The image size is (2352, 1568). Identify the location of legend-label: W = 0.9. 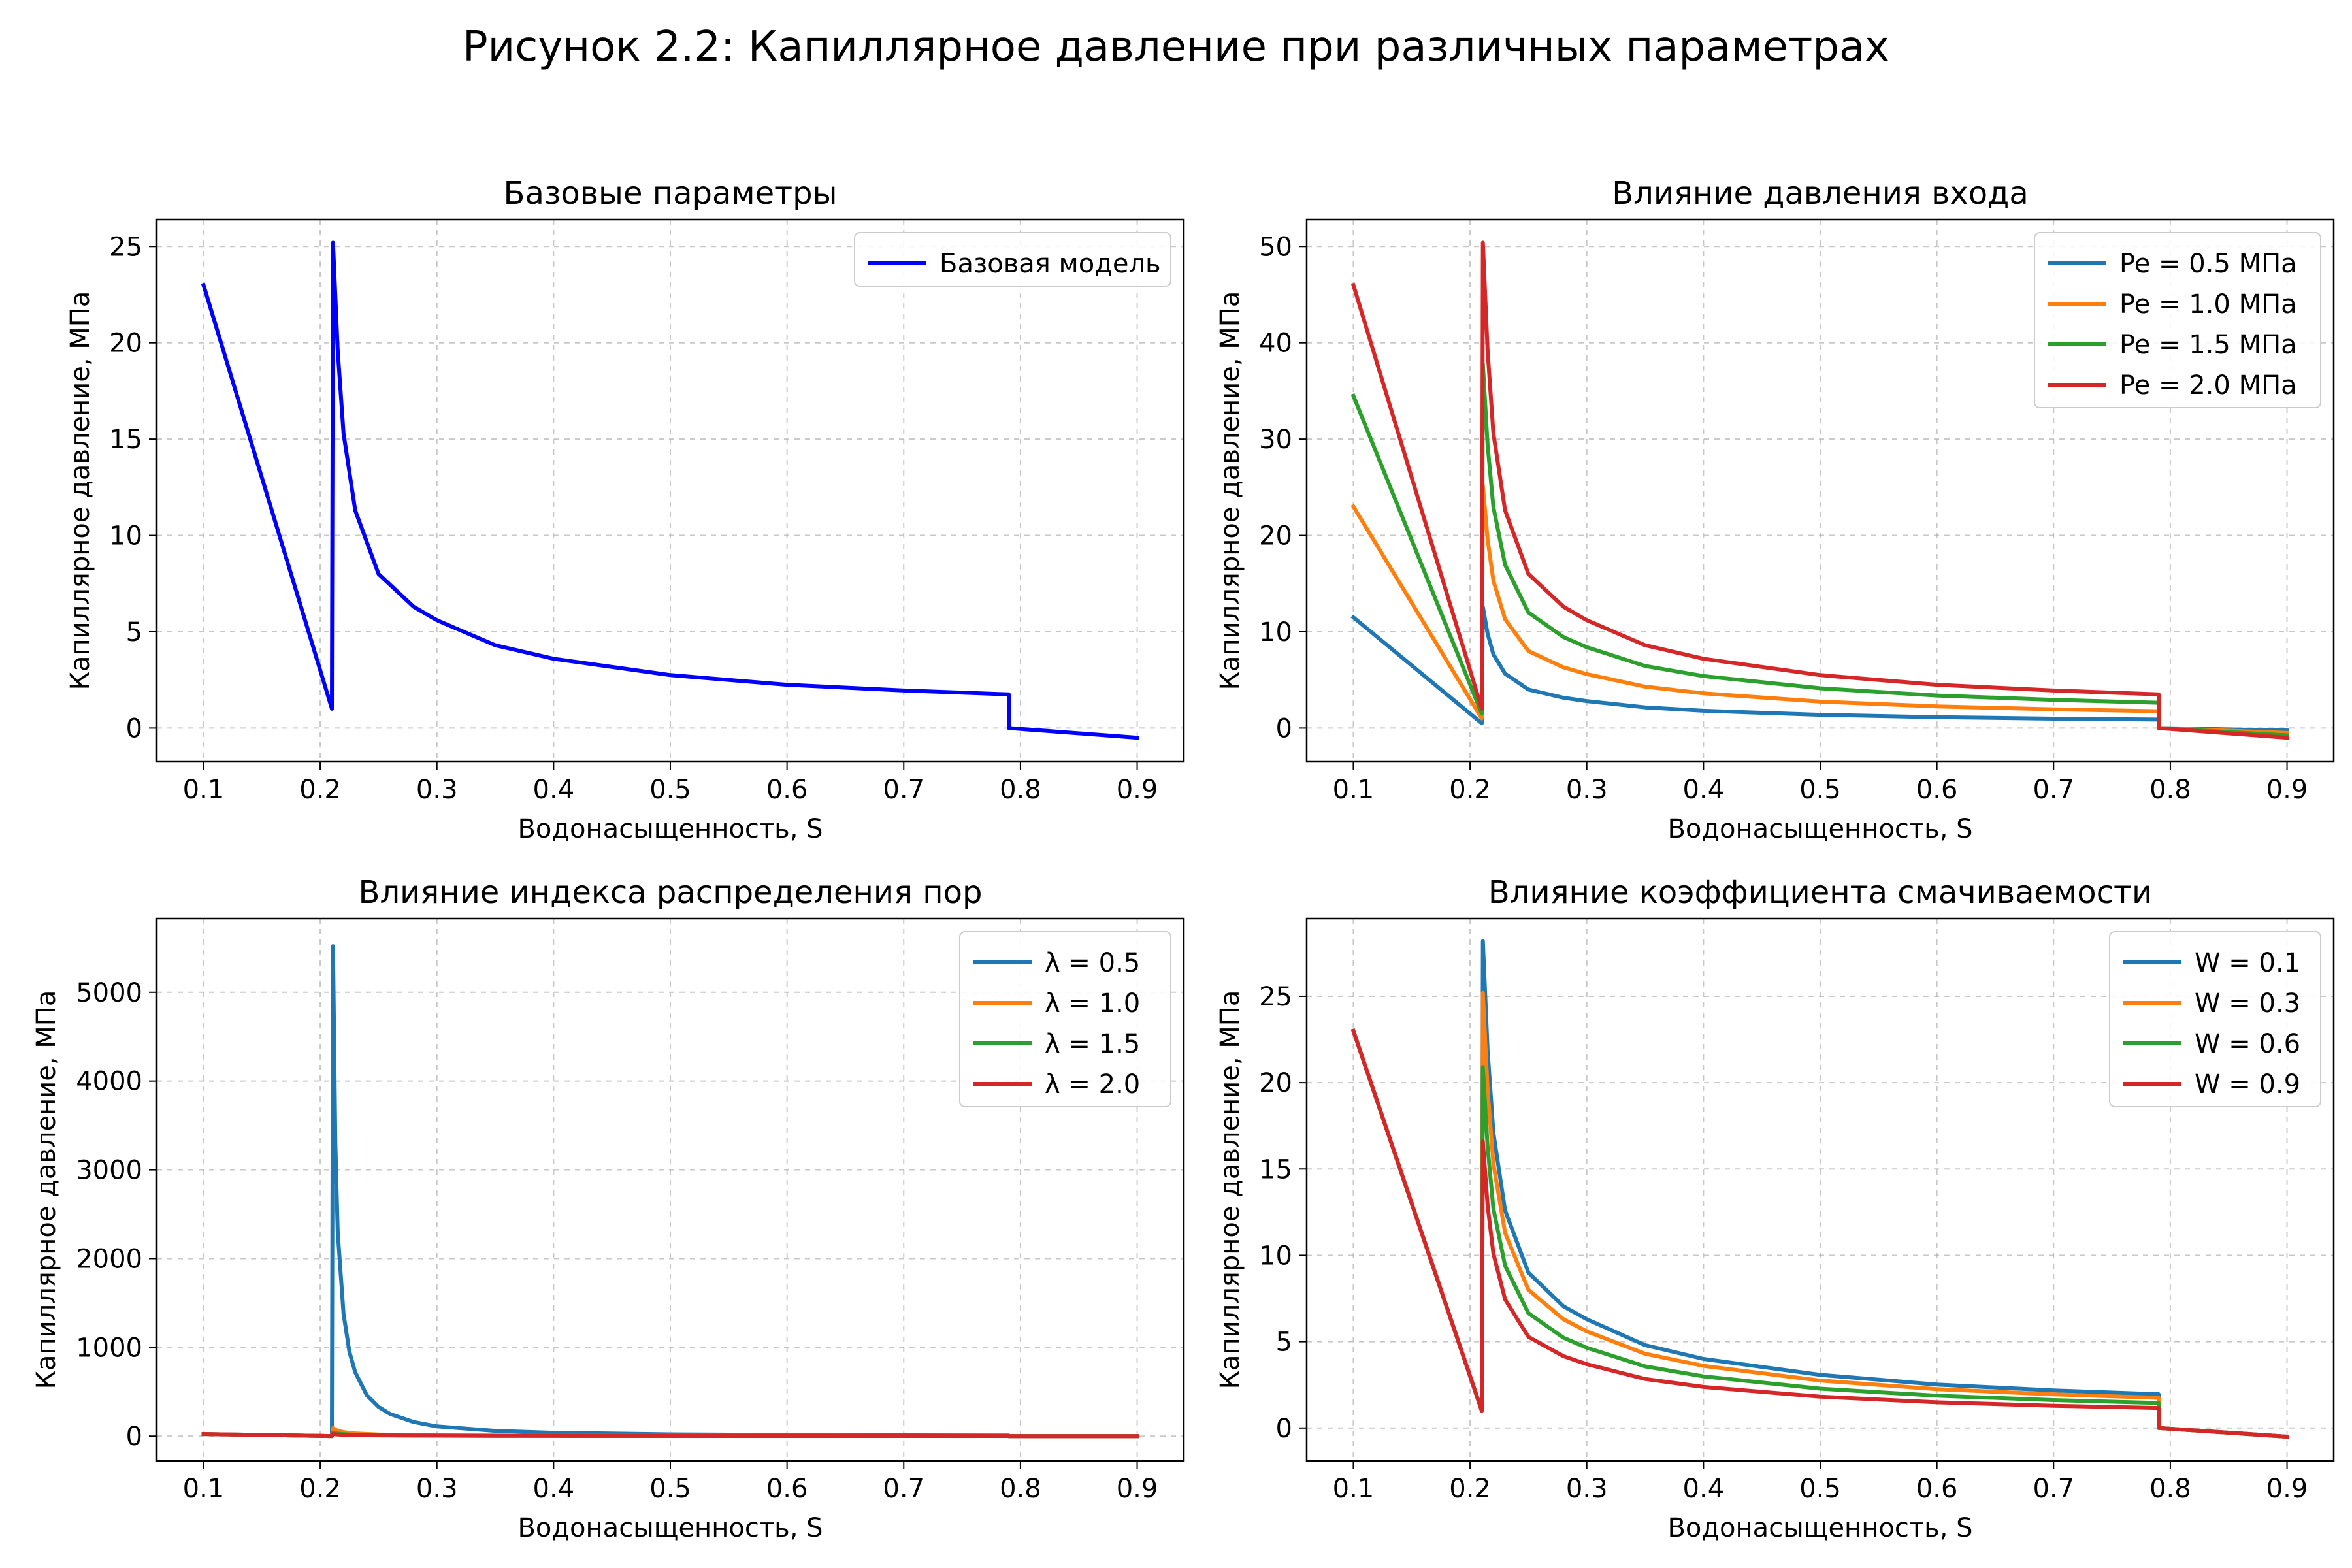
(2247, 1085).